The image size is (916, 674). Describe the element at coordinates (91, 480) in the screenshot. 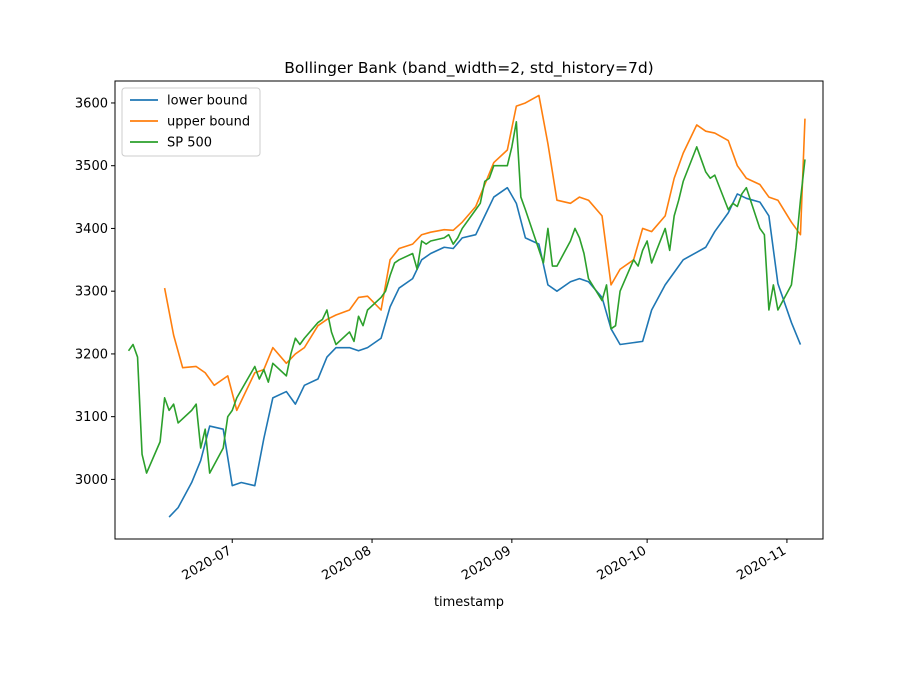

I see `y-tick-label: 3000` at that location.